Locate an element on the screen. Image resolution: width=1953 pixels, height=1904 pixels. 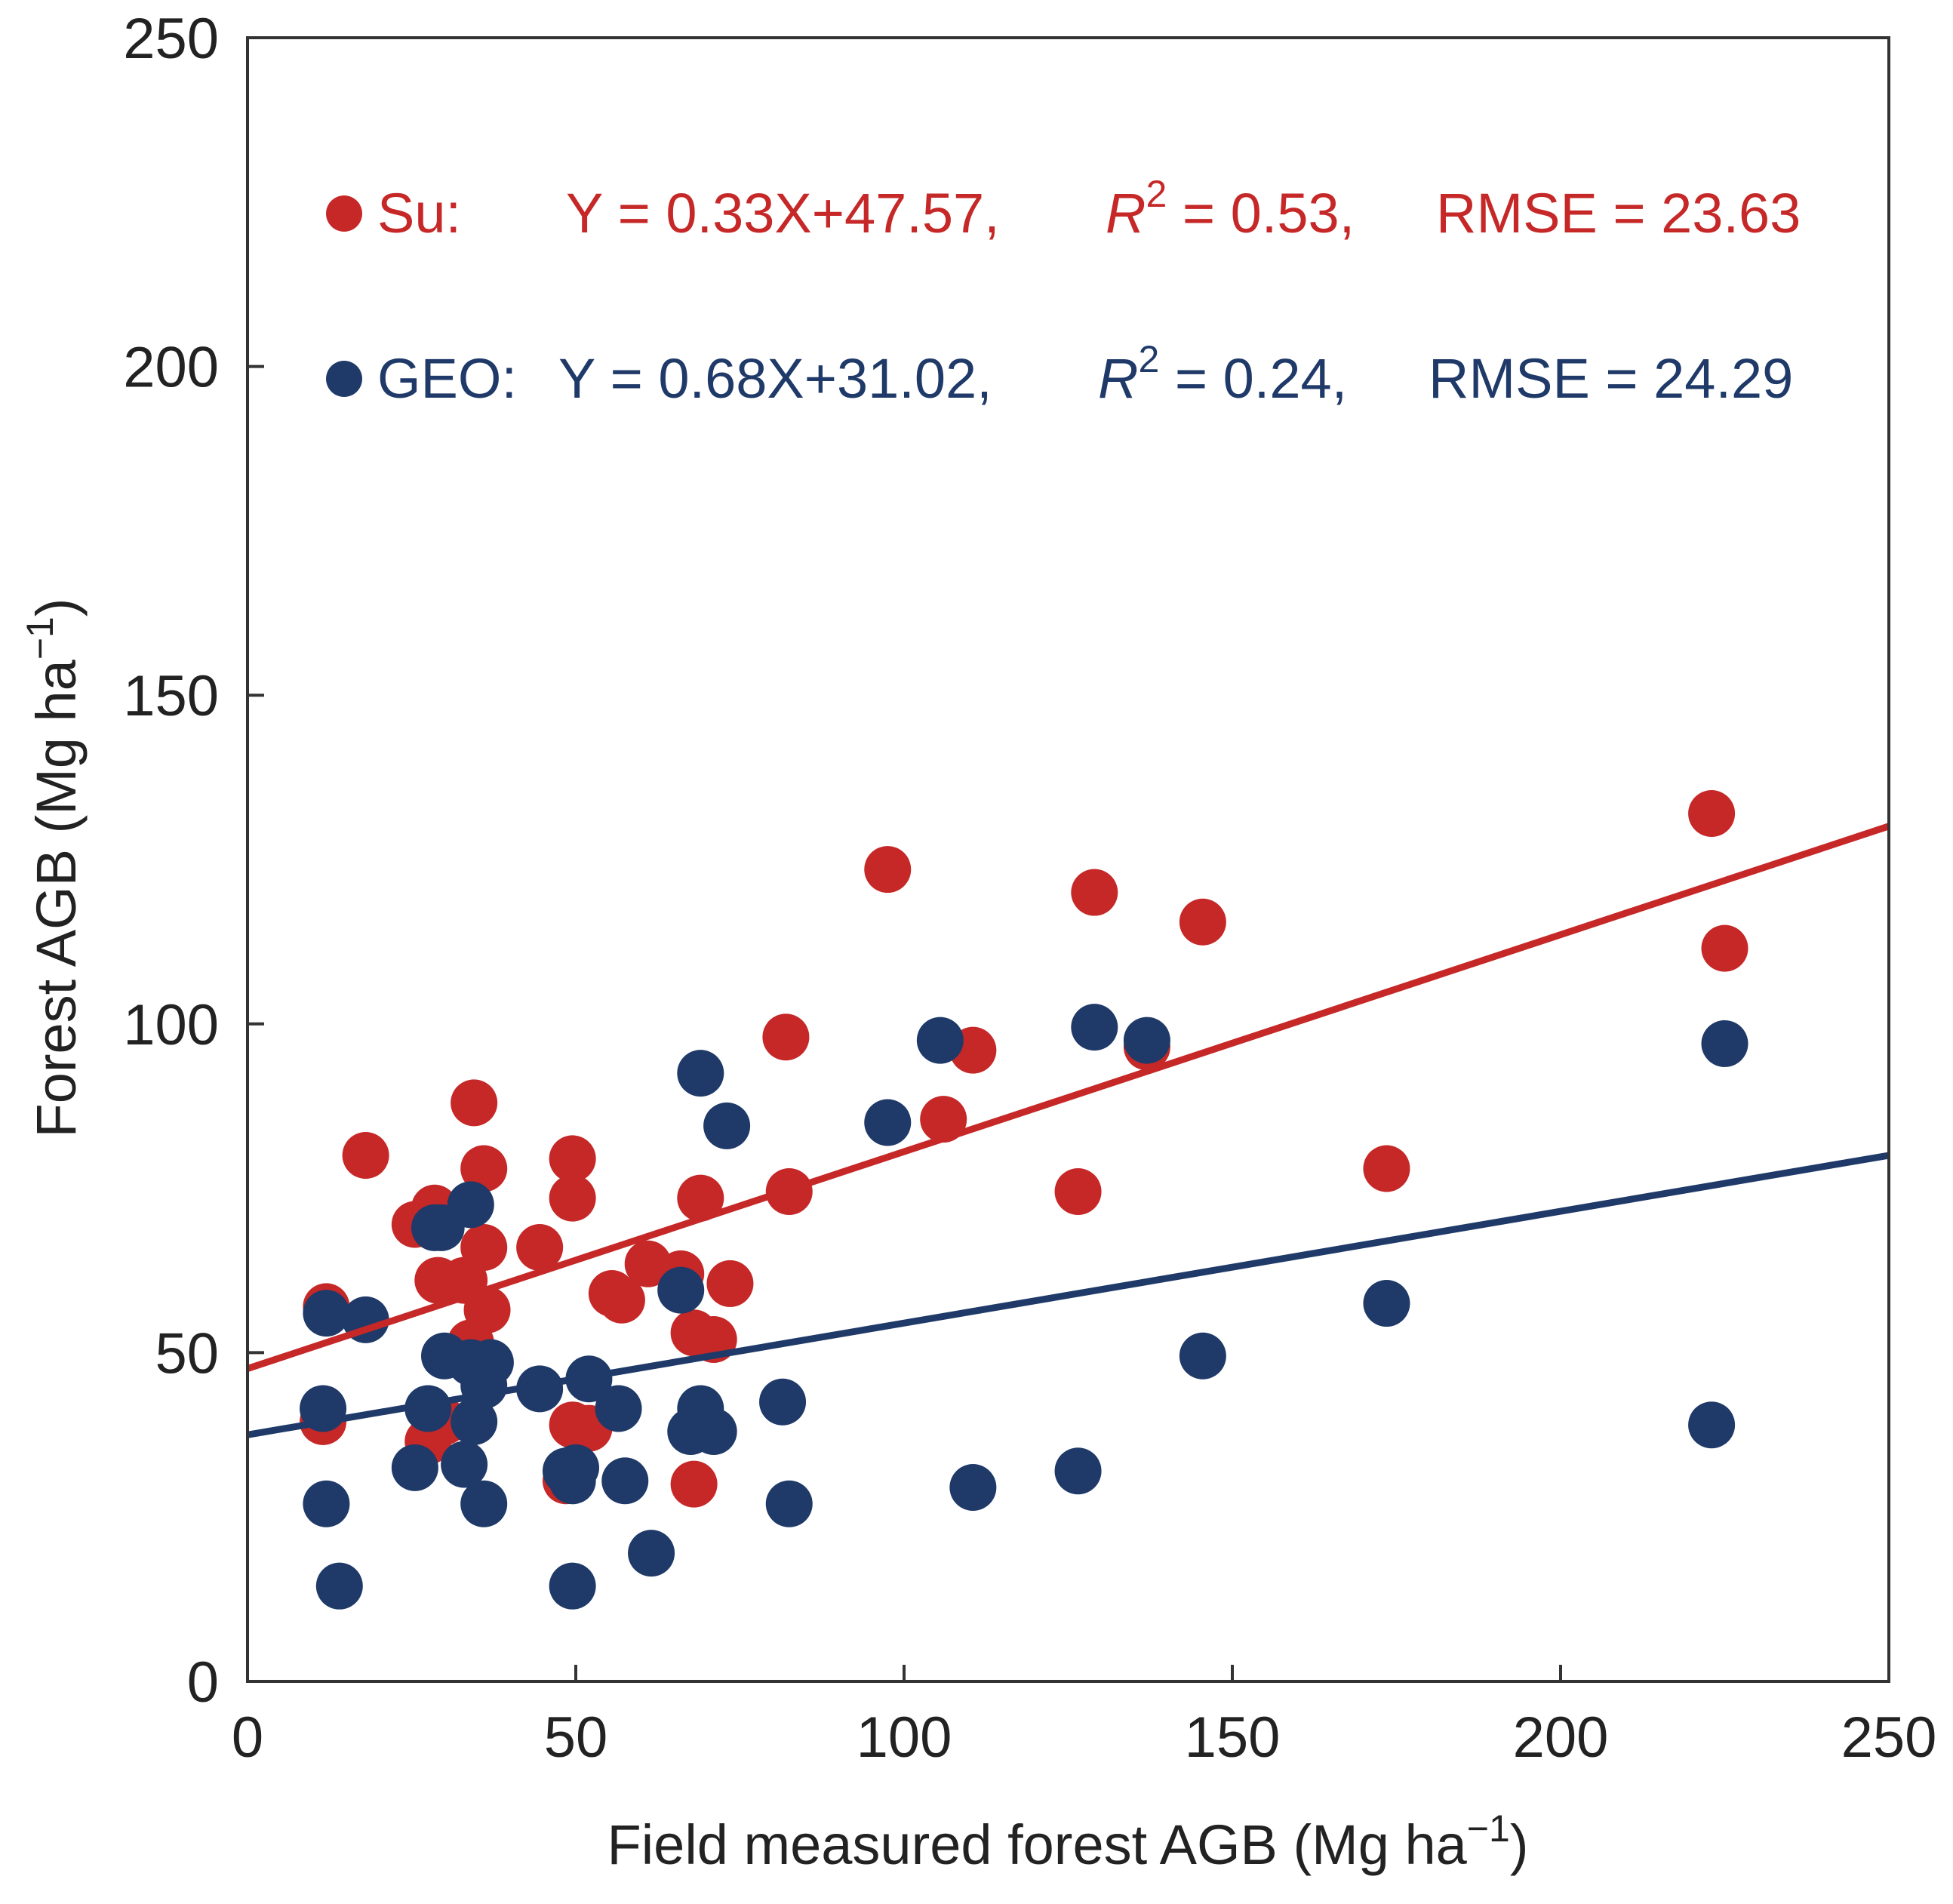
fit-line-geo is located at coordinates (1068, 1295).